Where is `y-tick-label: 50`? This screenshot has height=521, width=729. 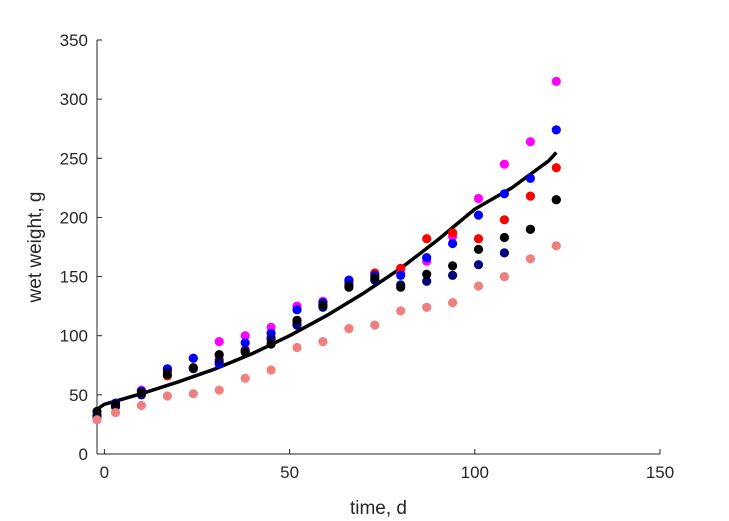 y-tick-label: 50 is located at coordinates (78, 395).